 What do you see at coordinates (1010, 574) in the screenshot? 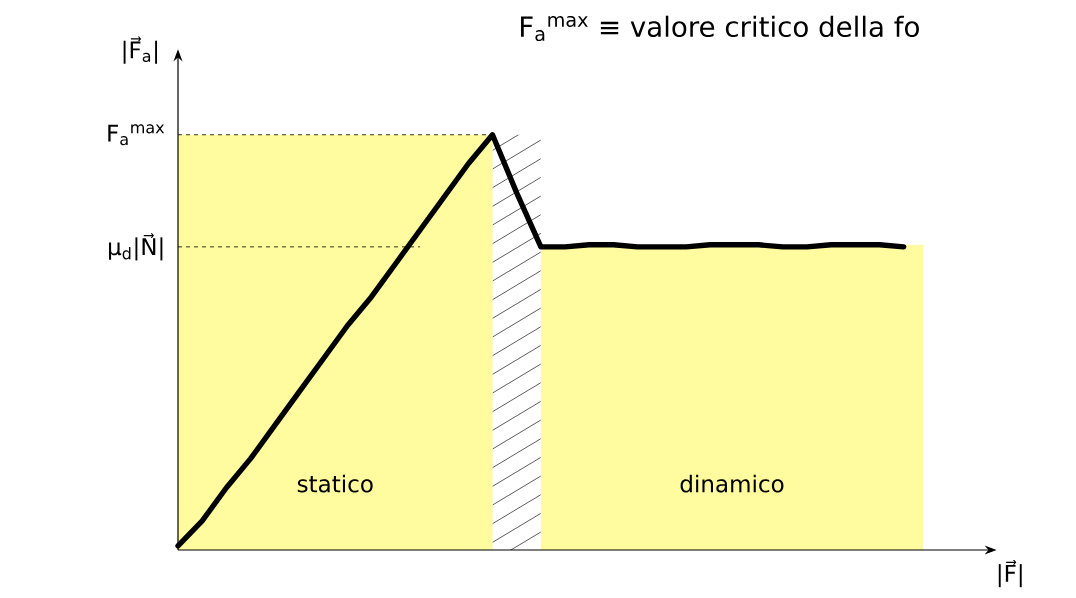
I see `x-axis-title: |F⃗|` at bounding box center [1010, 574].